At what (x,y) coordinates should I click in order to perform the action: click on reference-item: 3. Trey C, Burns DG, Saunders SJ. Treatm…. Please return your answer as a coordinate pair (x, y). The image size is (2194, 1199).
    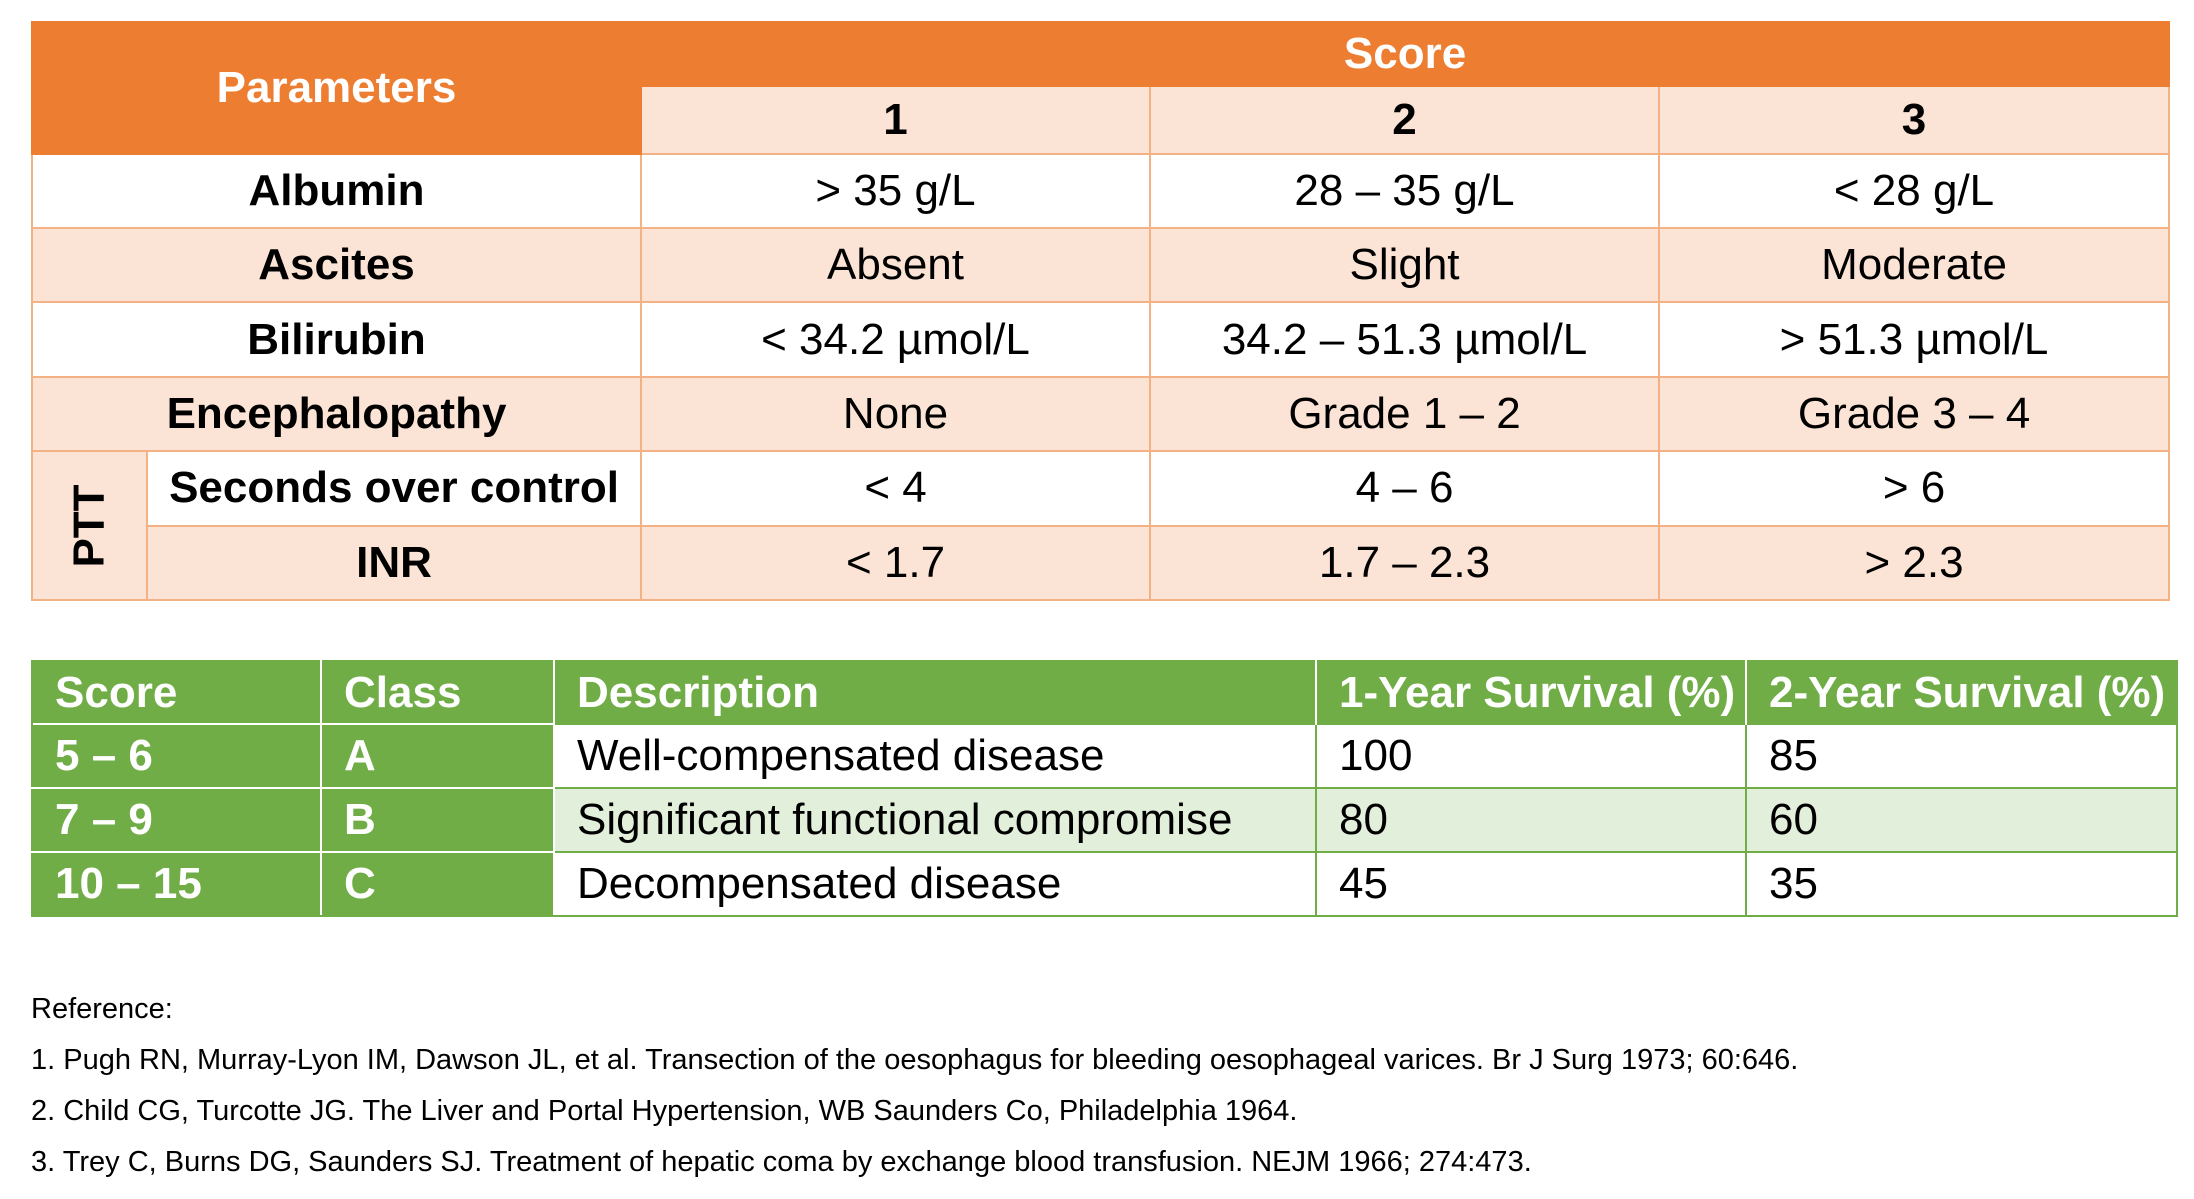
    Looking at the image, I should click on (781, 1162).